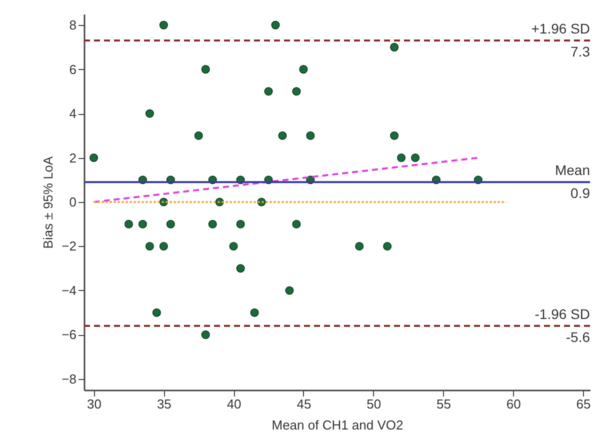 The height and width of the screenshot is (448, 598). What do you see at coordinates (72, 69) in the screenshot?
I see `y-tick-label: 6` at bounding box center [72, 69].